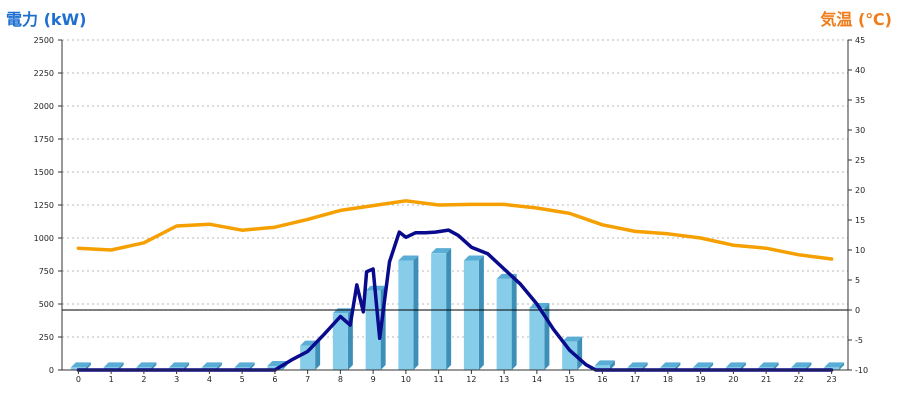 The image size is (900, 400). I want to click on x-tick-label: 10, so click(406, 379).